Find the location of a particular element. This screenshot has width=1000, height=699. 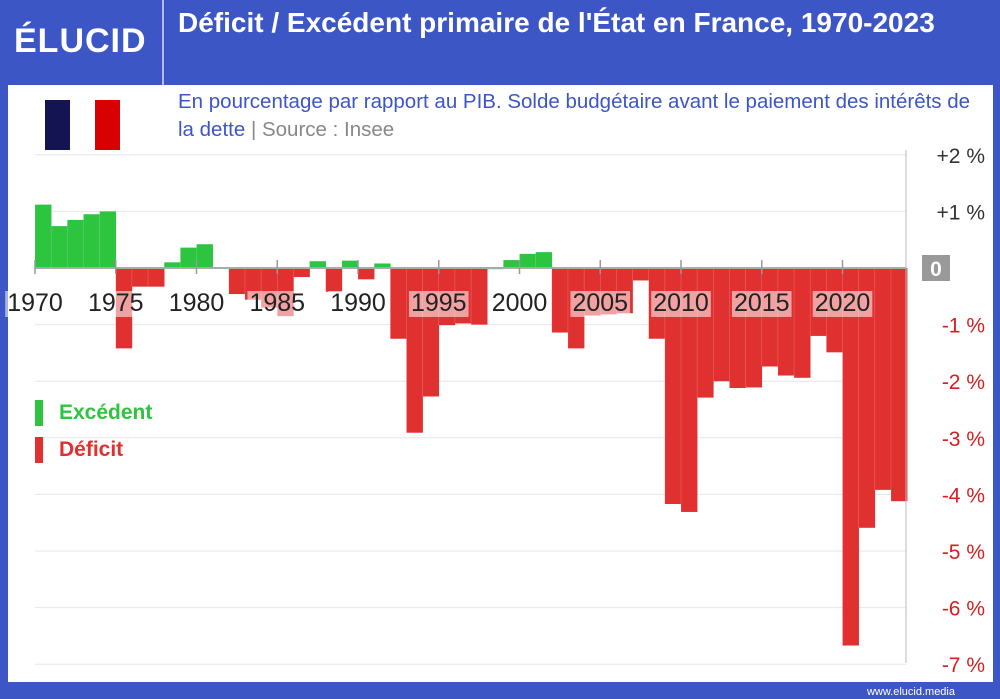

bar-1999 is located at coordinates (511, 264).